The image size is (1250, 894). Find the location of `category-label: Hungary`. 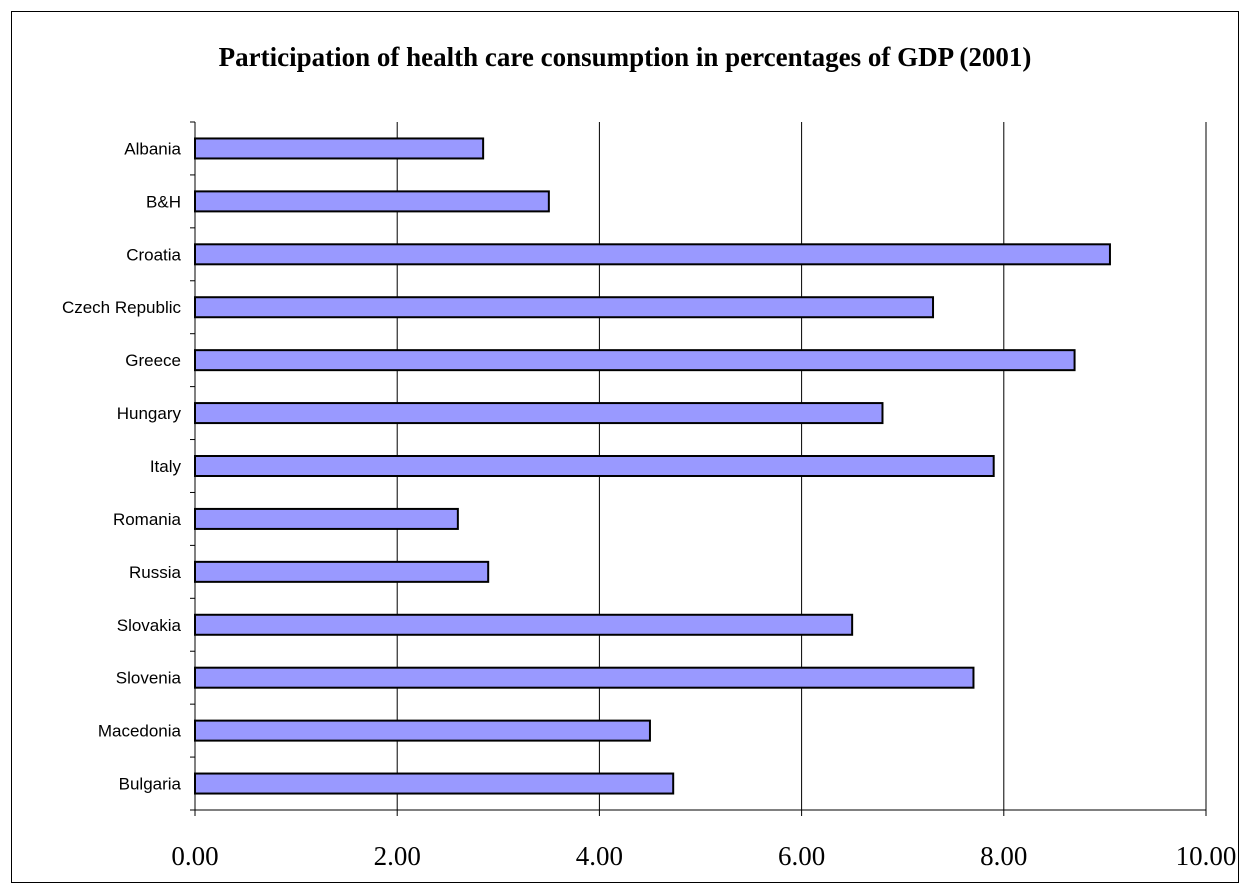

category-label: Hungary is located at coordinates (149, 413).